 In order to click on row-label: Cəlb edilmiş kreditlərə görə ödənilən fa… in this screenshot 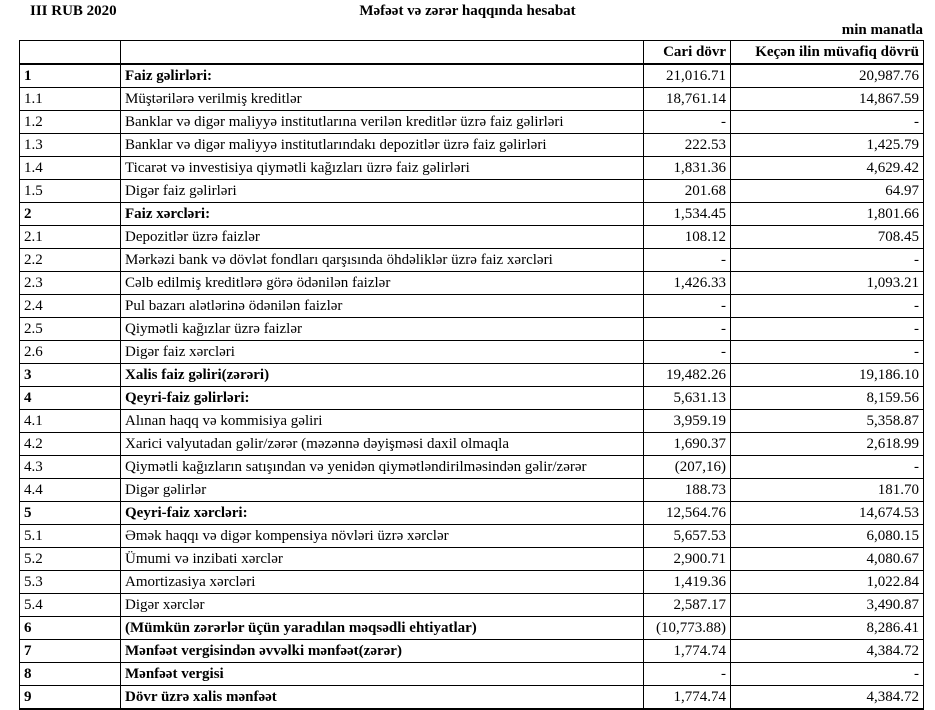, I will do `click(382, 283)`.